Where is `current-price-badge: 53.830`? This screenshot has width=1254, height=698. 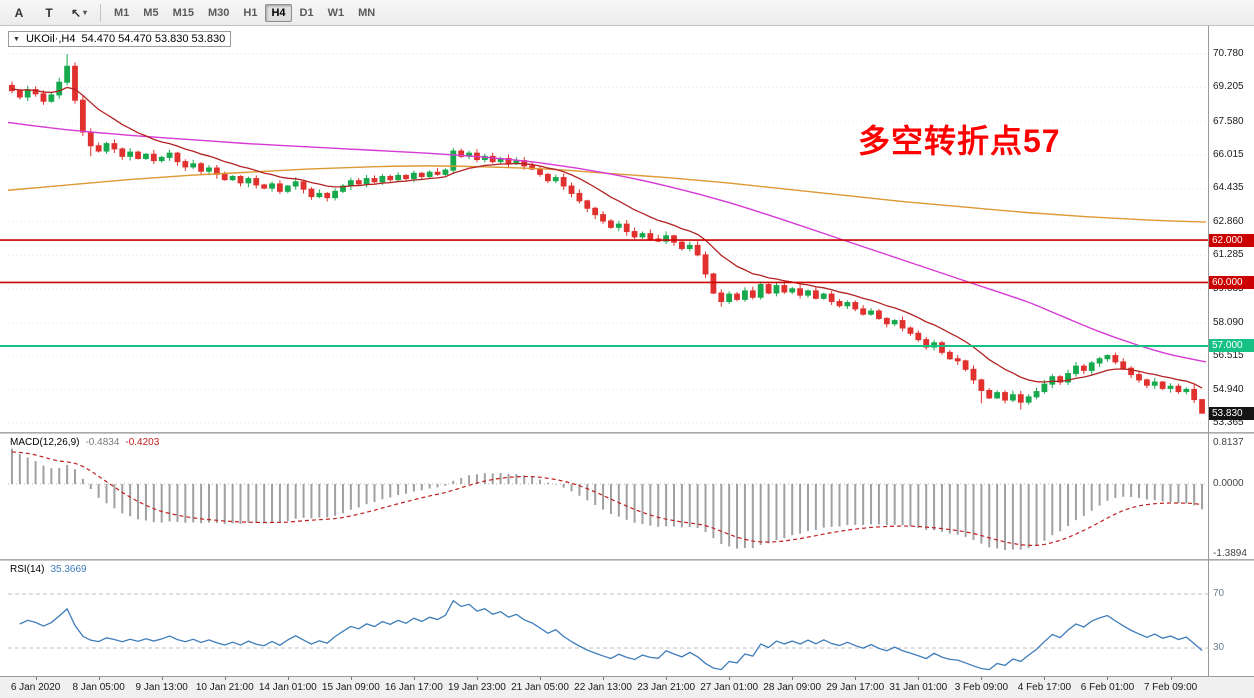
current-price-badge: 53.830 is located at coordinates (1231, 413).